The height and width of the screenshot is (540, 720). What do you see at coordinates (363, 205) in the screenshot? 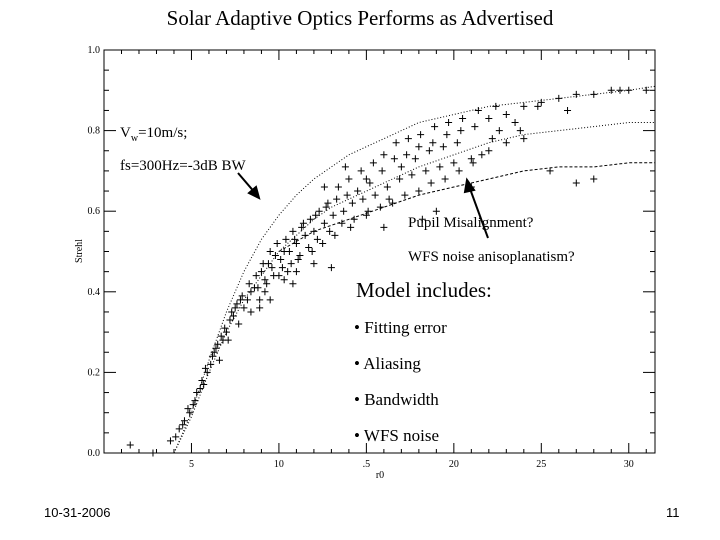
I see `arrows` at bounding box center [363, 205].